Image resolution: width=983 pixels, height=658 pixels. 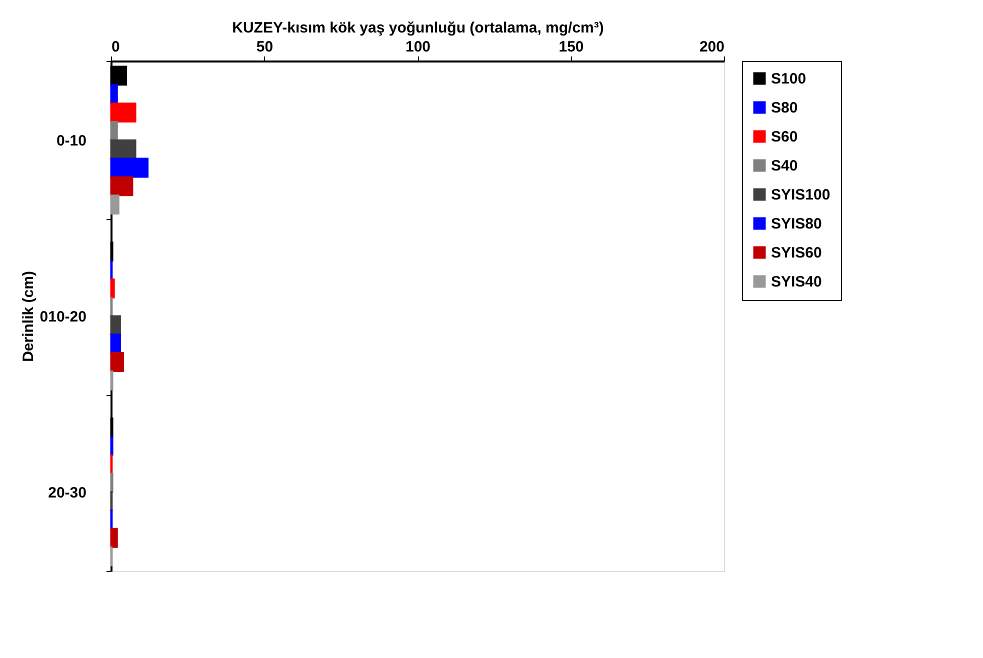 I want to click on legend-label: SYIS40, so click(x=796, y=282).